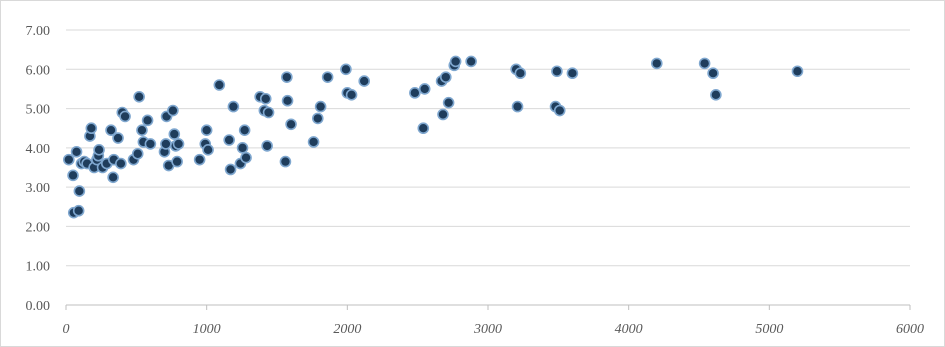  What do you see at coordinates (38, 149) in the screenshot?
I see `y-tick-label: 4.00` at bounding box center [38, 149].